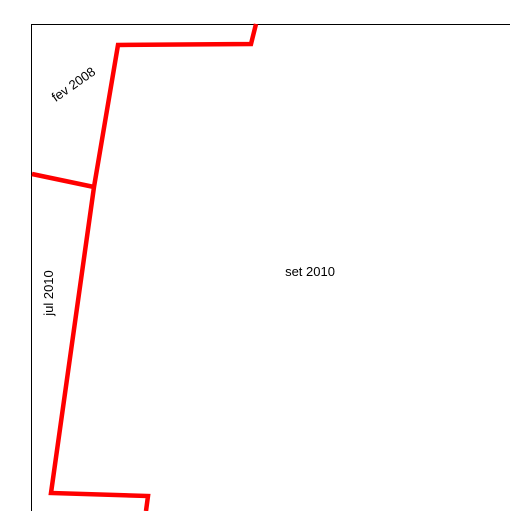 The width and height of the screenshot is (510, 511). What do you see at coordinates (63, 180) in the screenshot?
I see `boundary-line-branch` at bounding box center [63, 180].